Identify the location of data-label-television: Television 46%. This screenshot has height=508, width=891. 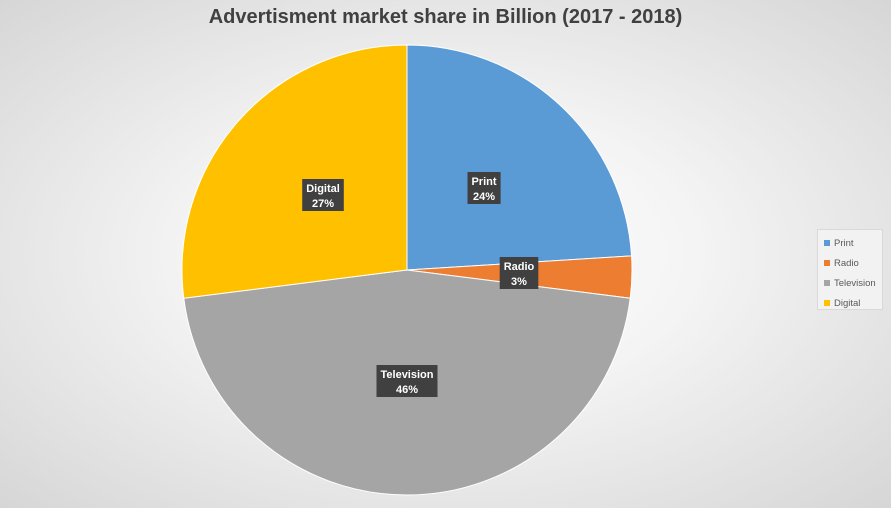
(407, 381).